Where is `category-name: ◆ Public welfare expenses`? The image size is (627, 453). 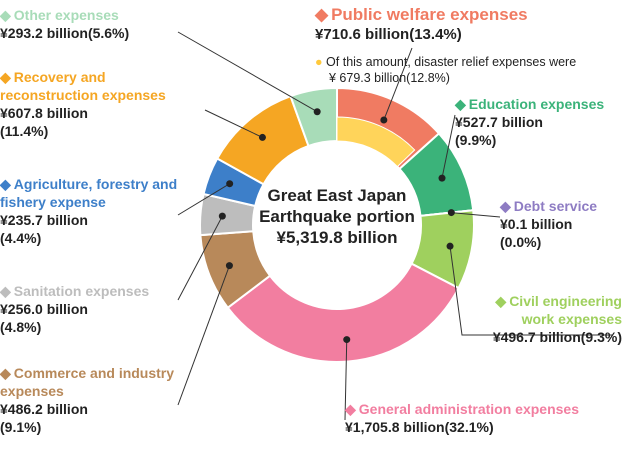 category-name: ◆ Public welfare expenses is located at coordinates (470, 15).